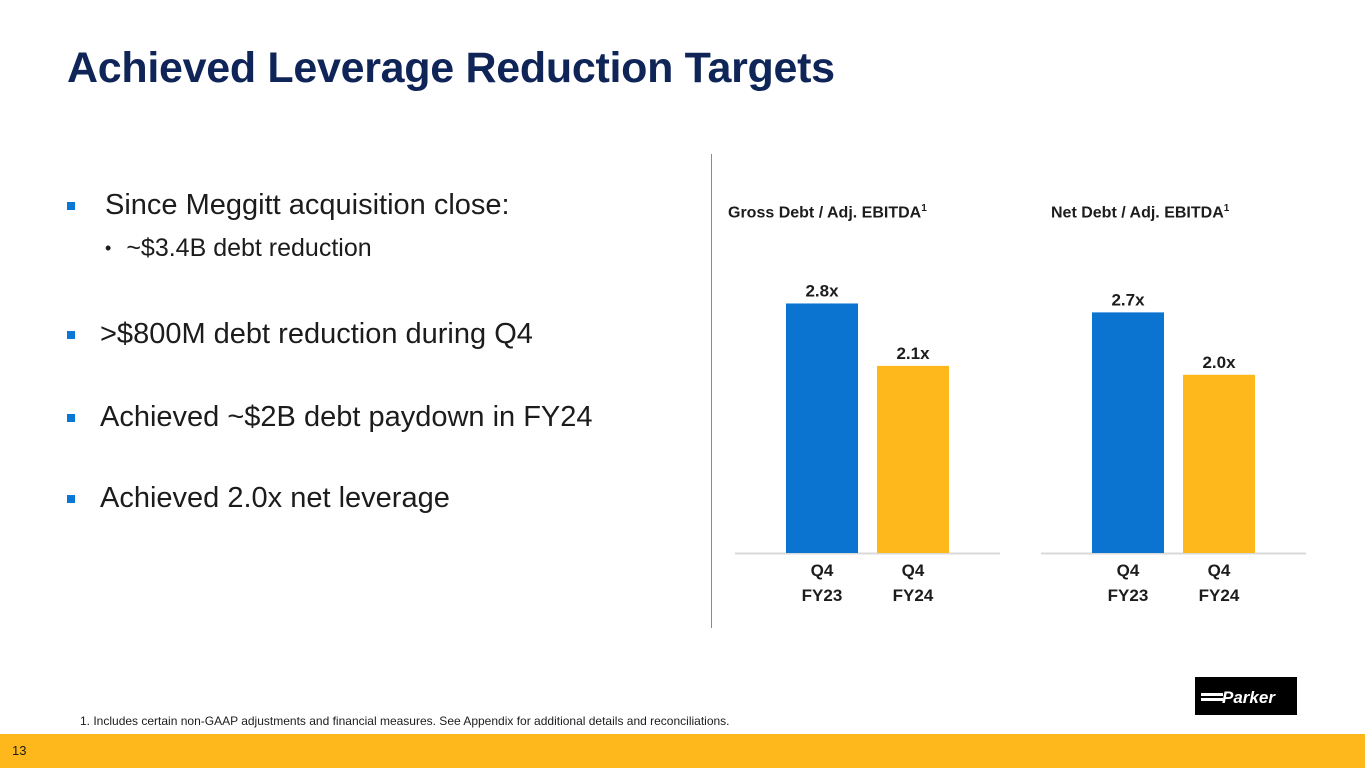 The height and width of the screenshot is (768, 1365). I want to click on bullet-item: Achieved 2.0x net leverage, so click(258, 498).